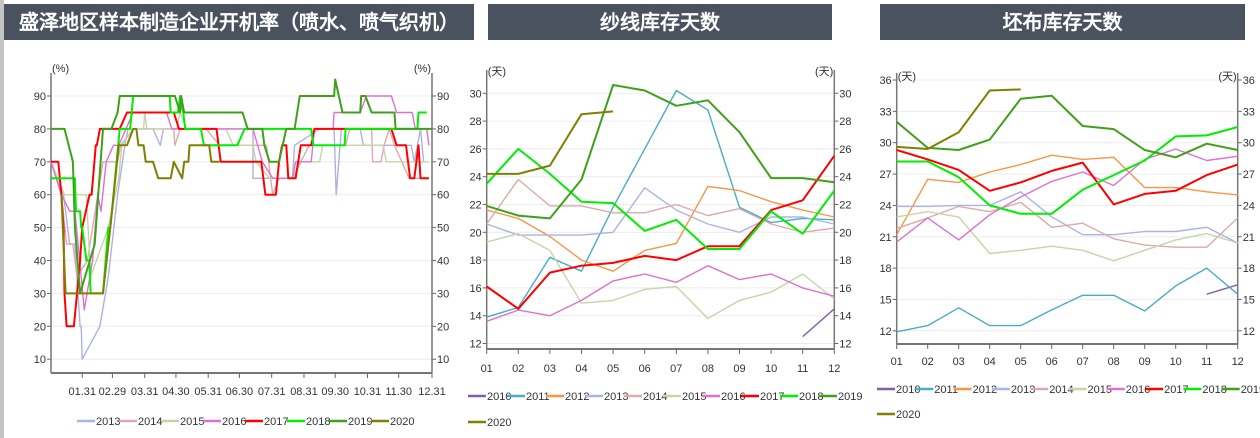  Describe the element at coordinates (990, 362) in the screenshot. I see `x-tick-label: 04` at that location.